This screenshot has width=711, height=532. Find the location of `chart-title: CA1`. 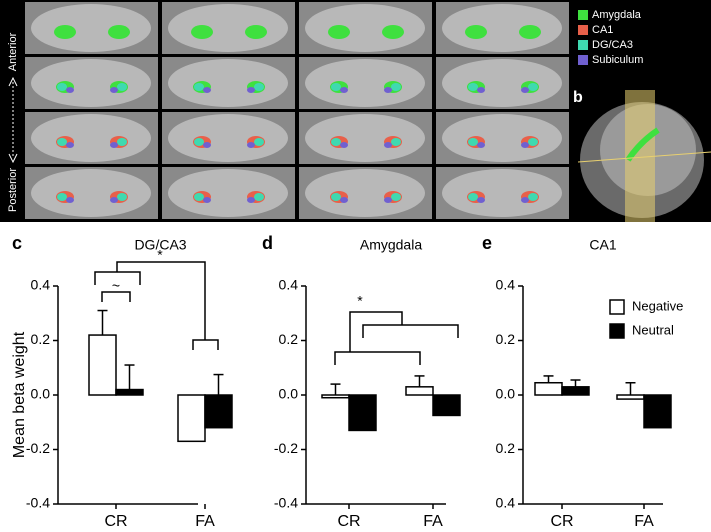

chart-title: CA1 is located at coordinates (602, 245).